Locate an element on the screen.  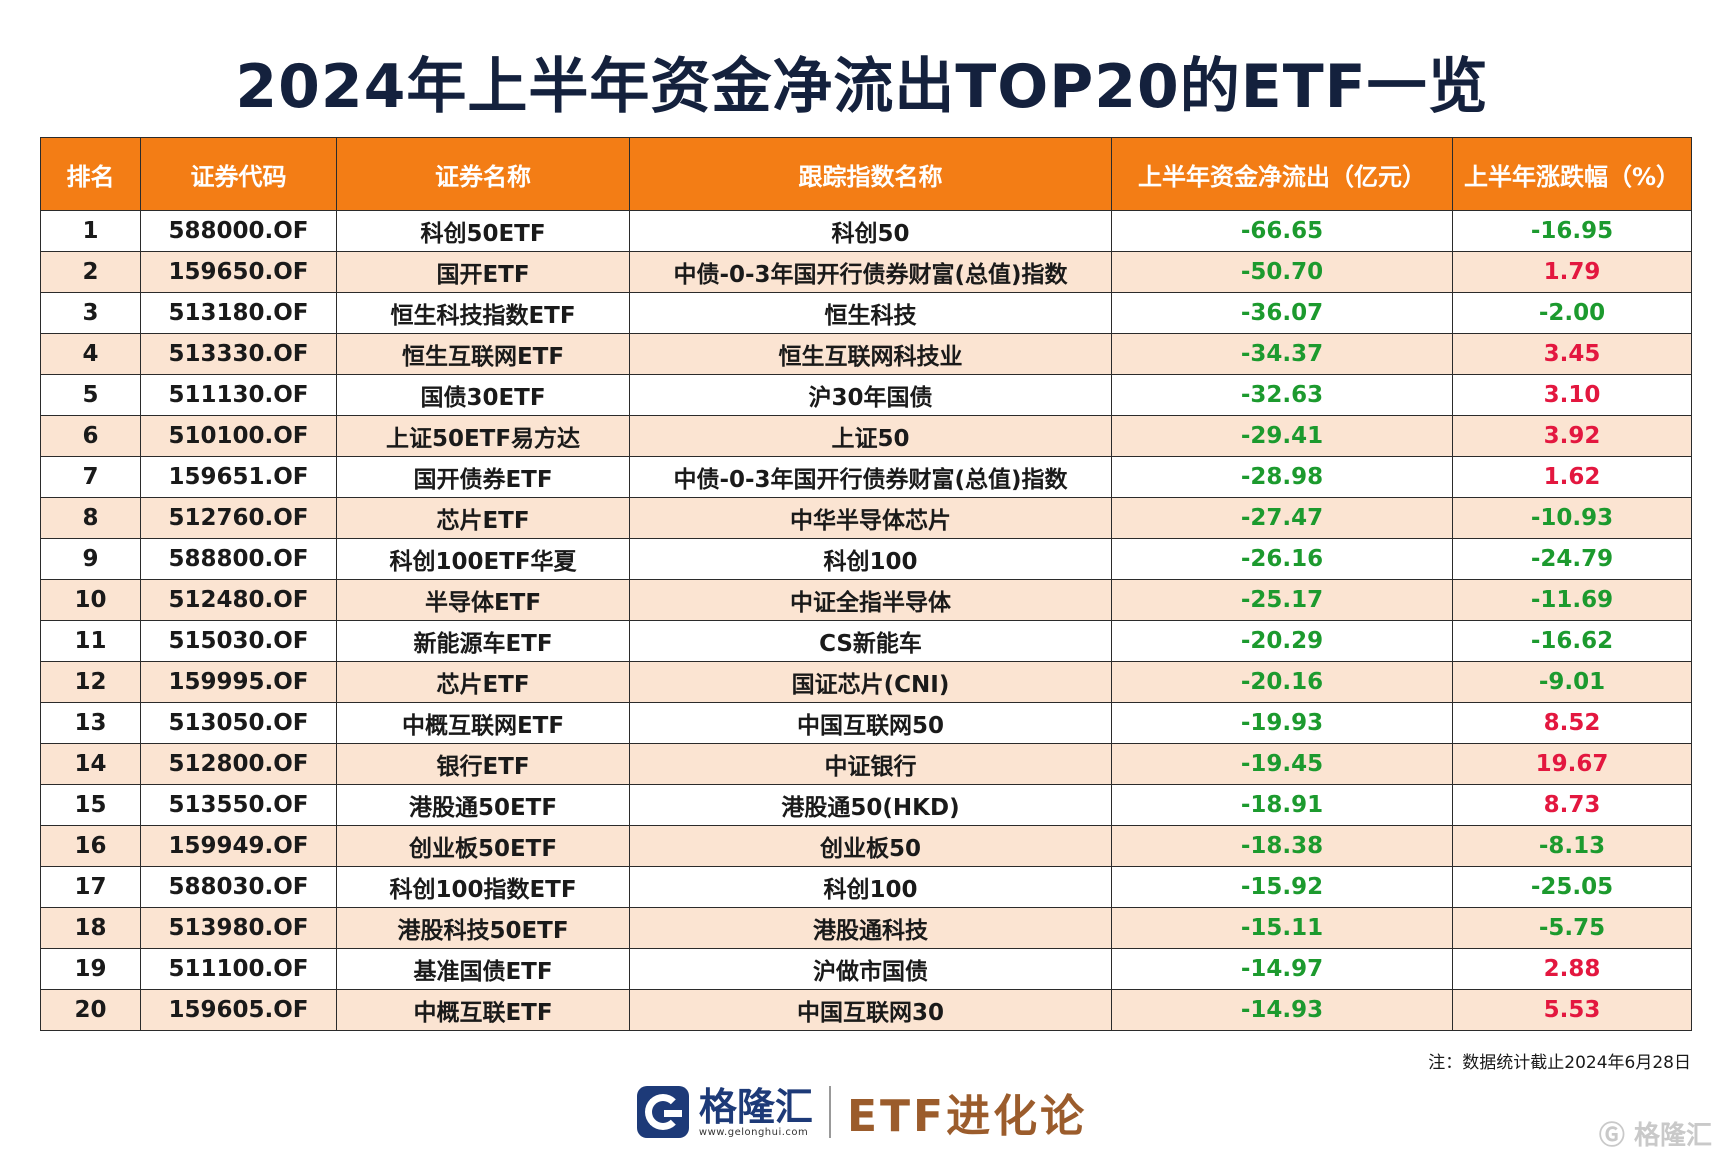
table-row: 8 512760.OF 芯片ETF 中华半导体芯片 -27.47 -10.93 is located at coordinates (866, 518).